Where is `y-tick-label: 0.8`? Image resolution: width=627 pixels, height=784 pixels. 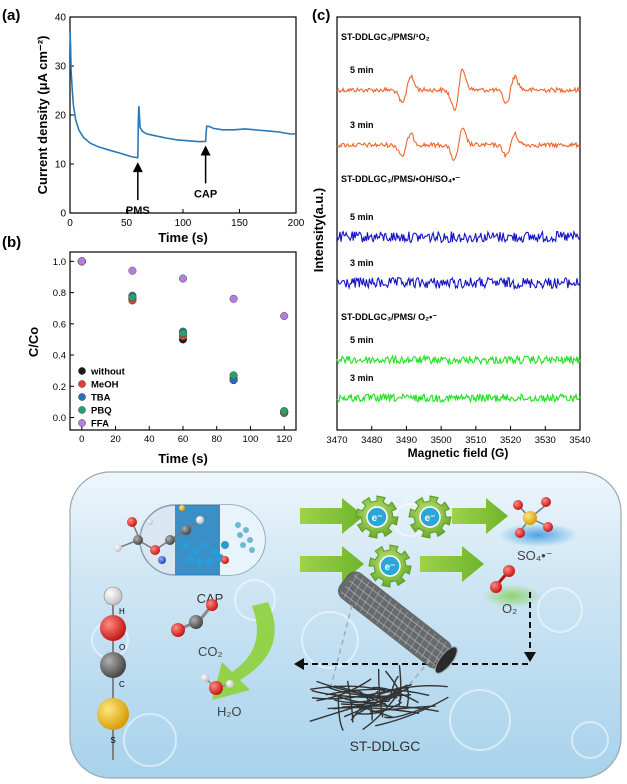 y-tick-label: 0.8 is located at coordinates (59, 293).